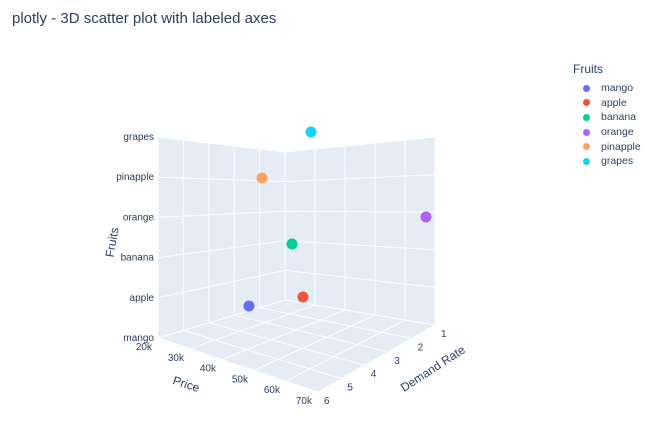 Image resolution: width=660 pixels, height=435 pixels. Describe the element at coordinates (292, 244) in the screenshot. I see `data-point-banana` at that location.